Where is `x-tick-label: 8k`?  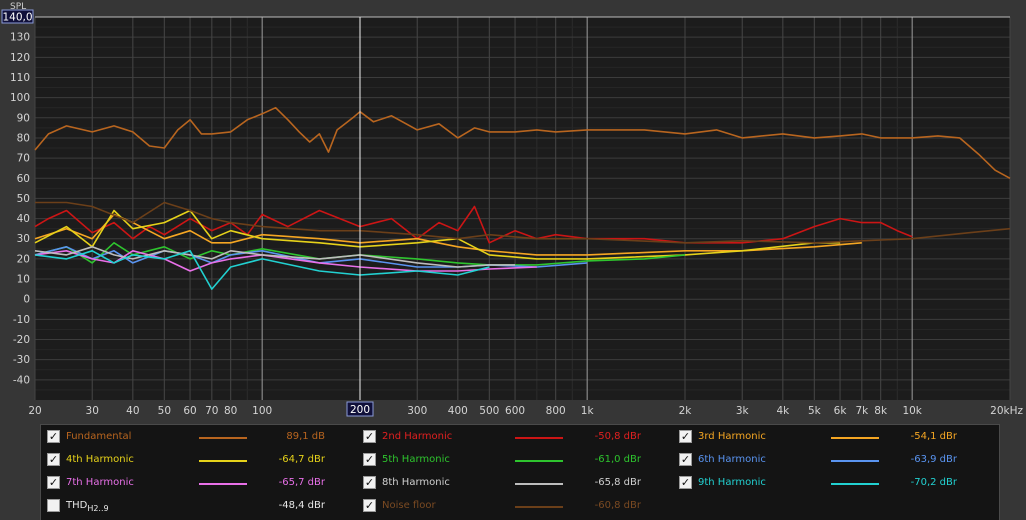 x-tick-label: 8k is located at coordinates (881, 411).